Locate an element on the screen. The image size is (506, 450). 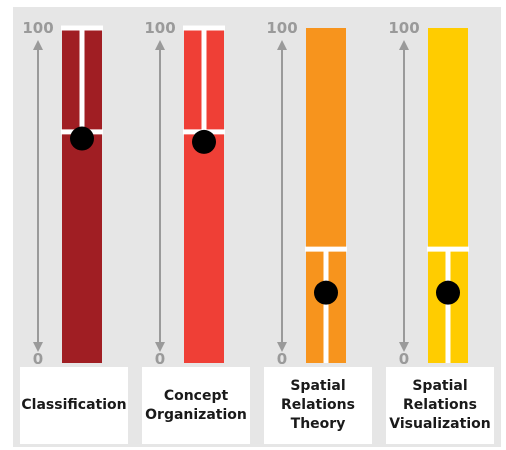
category-label: Concept Organization is located at coordinates (196, 405).